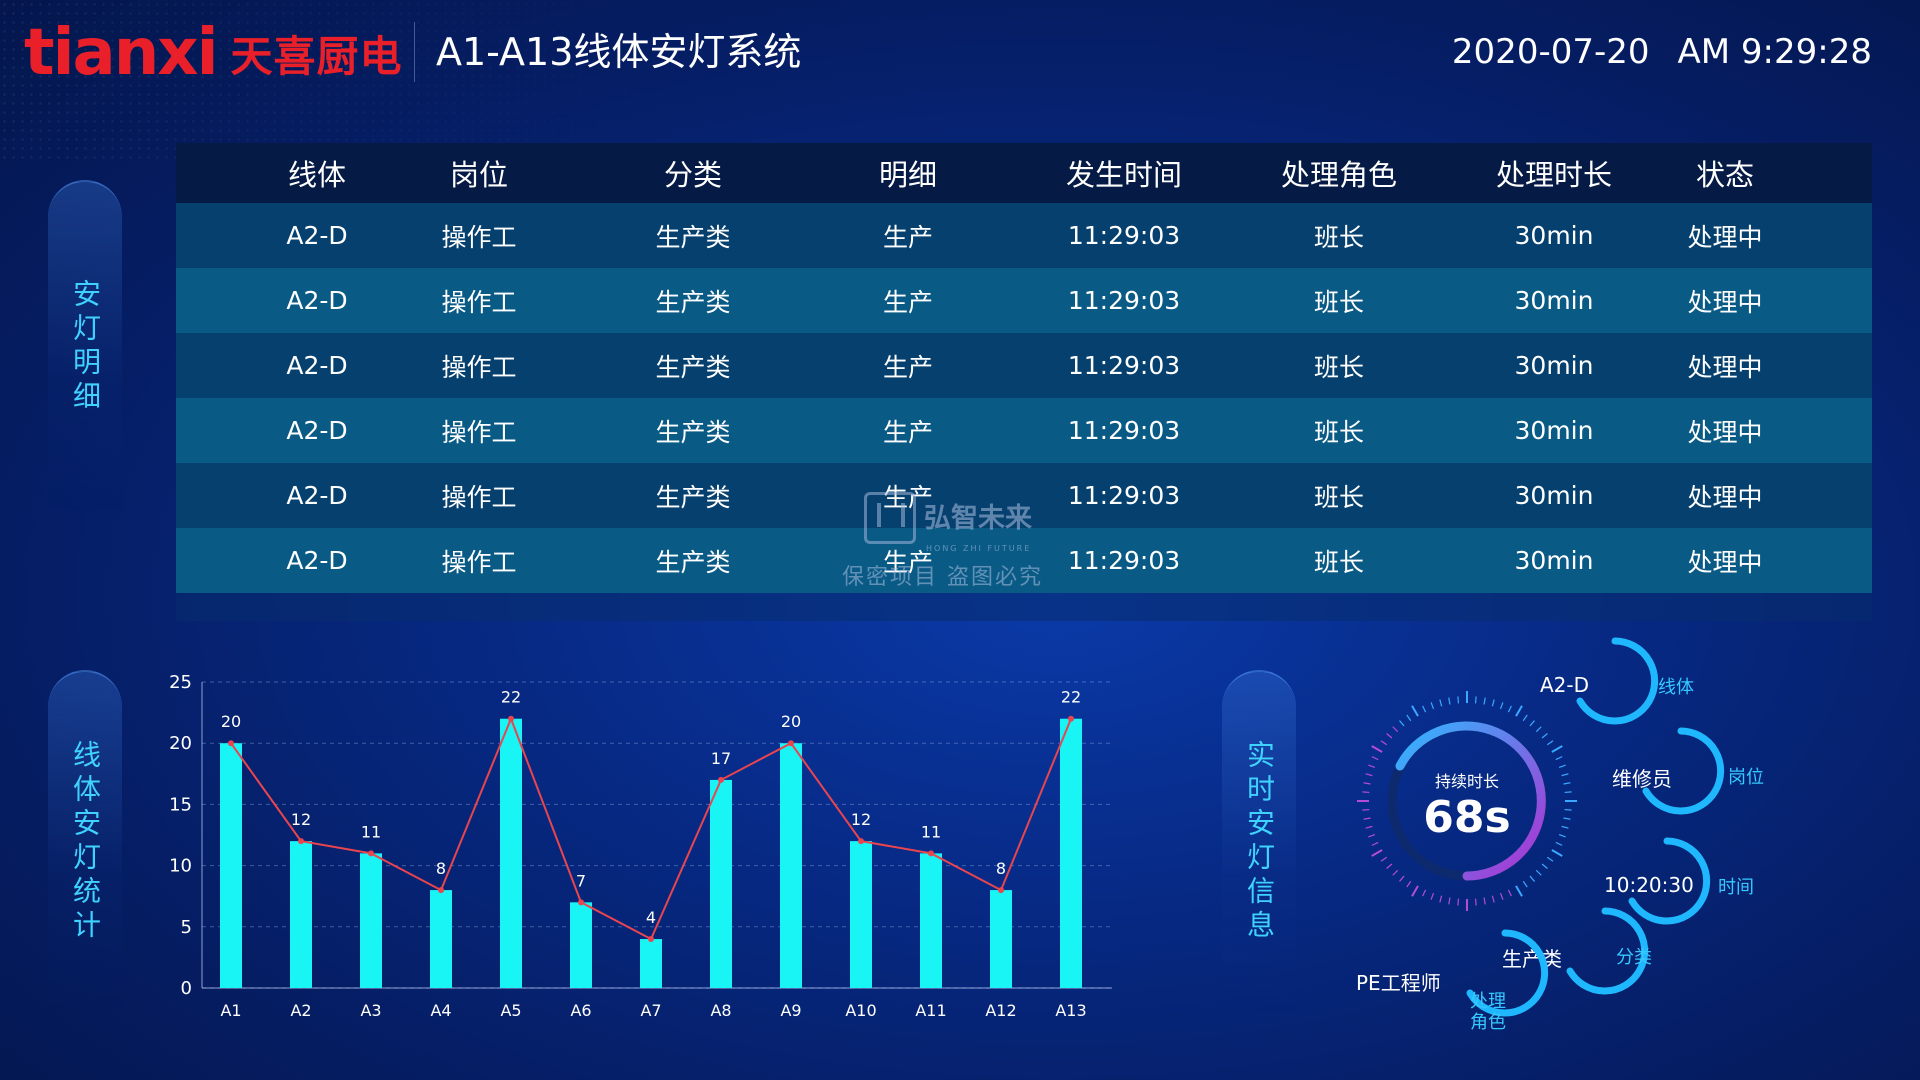 Image resolution: width=1920 pixels, height=1080 pixels. What do you see at coordinates (790, 1010) in the screenshot?
I see `chart-x-tick-label: A9` at bounding box center [790, 1010].